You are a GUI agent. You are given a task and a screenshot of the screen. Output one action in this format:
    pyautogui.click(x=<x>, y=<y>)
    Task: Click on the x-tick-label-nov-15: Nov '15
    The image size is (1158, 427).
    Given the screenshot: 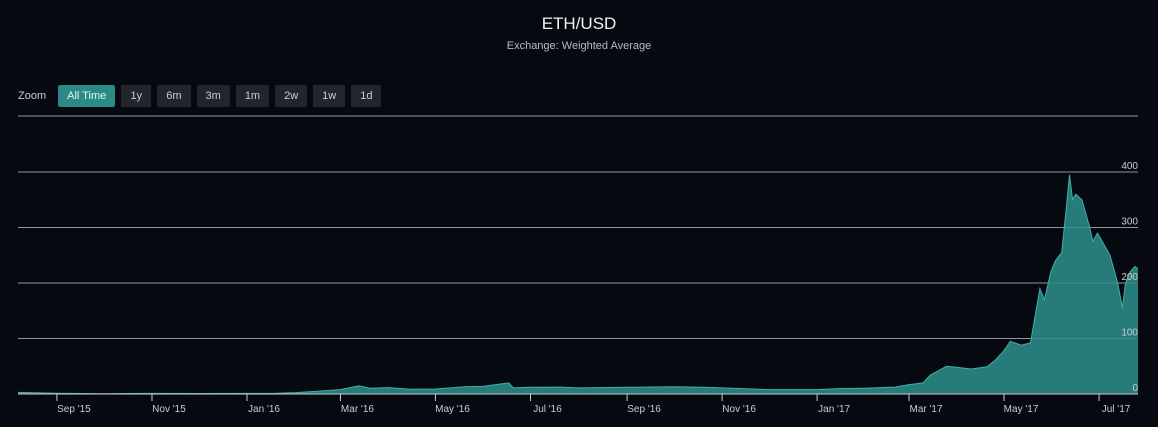 What is the action you would take?
    pyautogui.click(x=169, y=409)
    